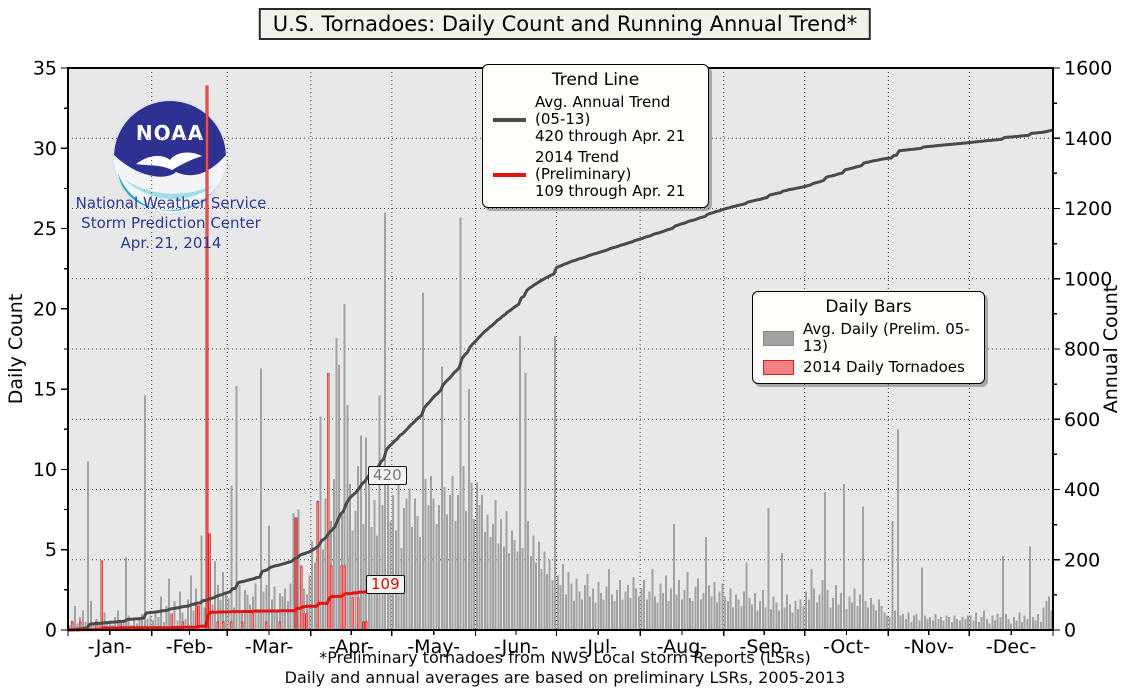 This screenshot has height=700, width=1130. I want to click on noaa-logo: NOAA, so click(170, 157).